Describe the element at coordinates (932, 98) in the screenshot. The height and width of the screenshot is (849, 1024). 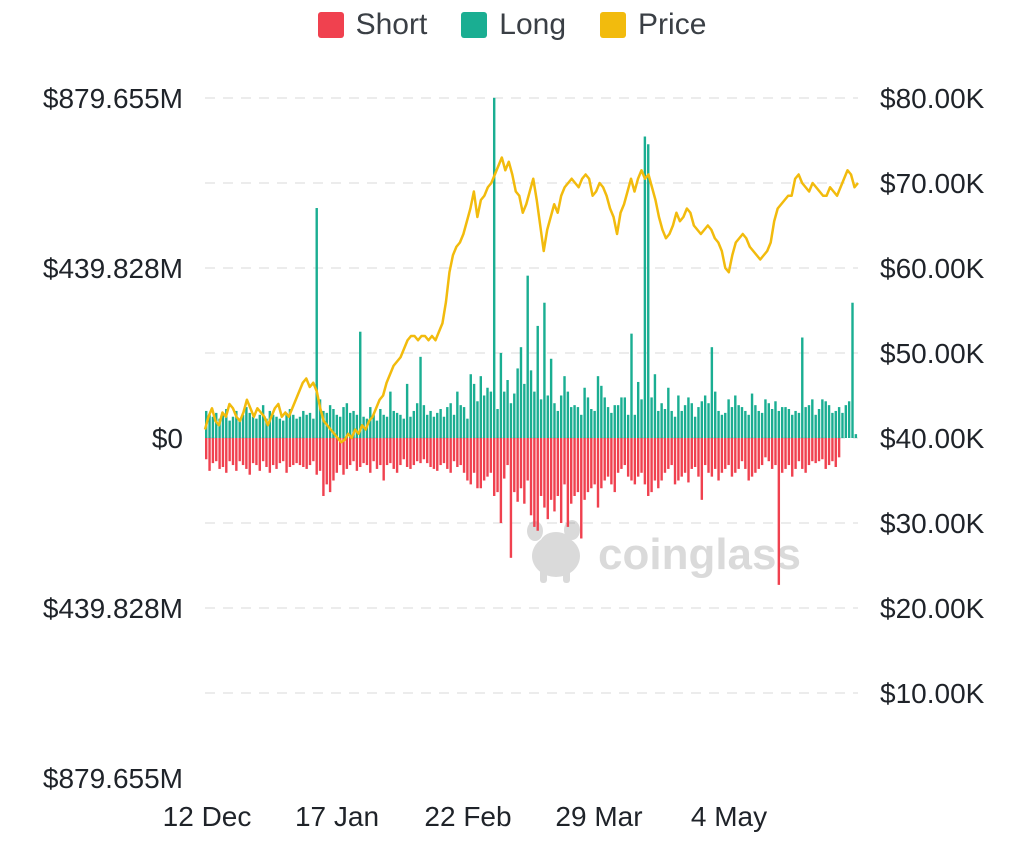
I see `right-axis-tick-label: $80.00K` at that location.